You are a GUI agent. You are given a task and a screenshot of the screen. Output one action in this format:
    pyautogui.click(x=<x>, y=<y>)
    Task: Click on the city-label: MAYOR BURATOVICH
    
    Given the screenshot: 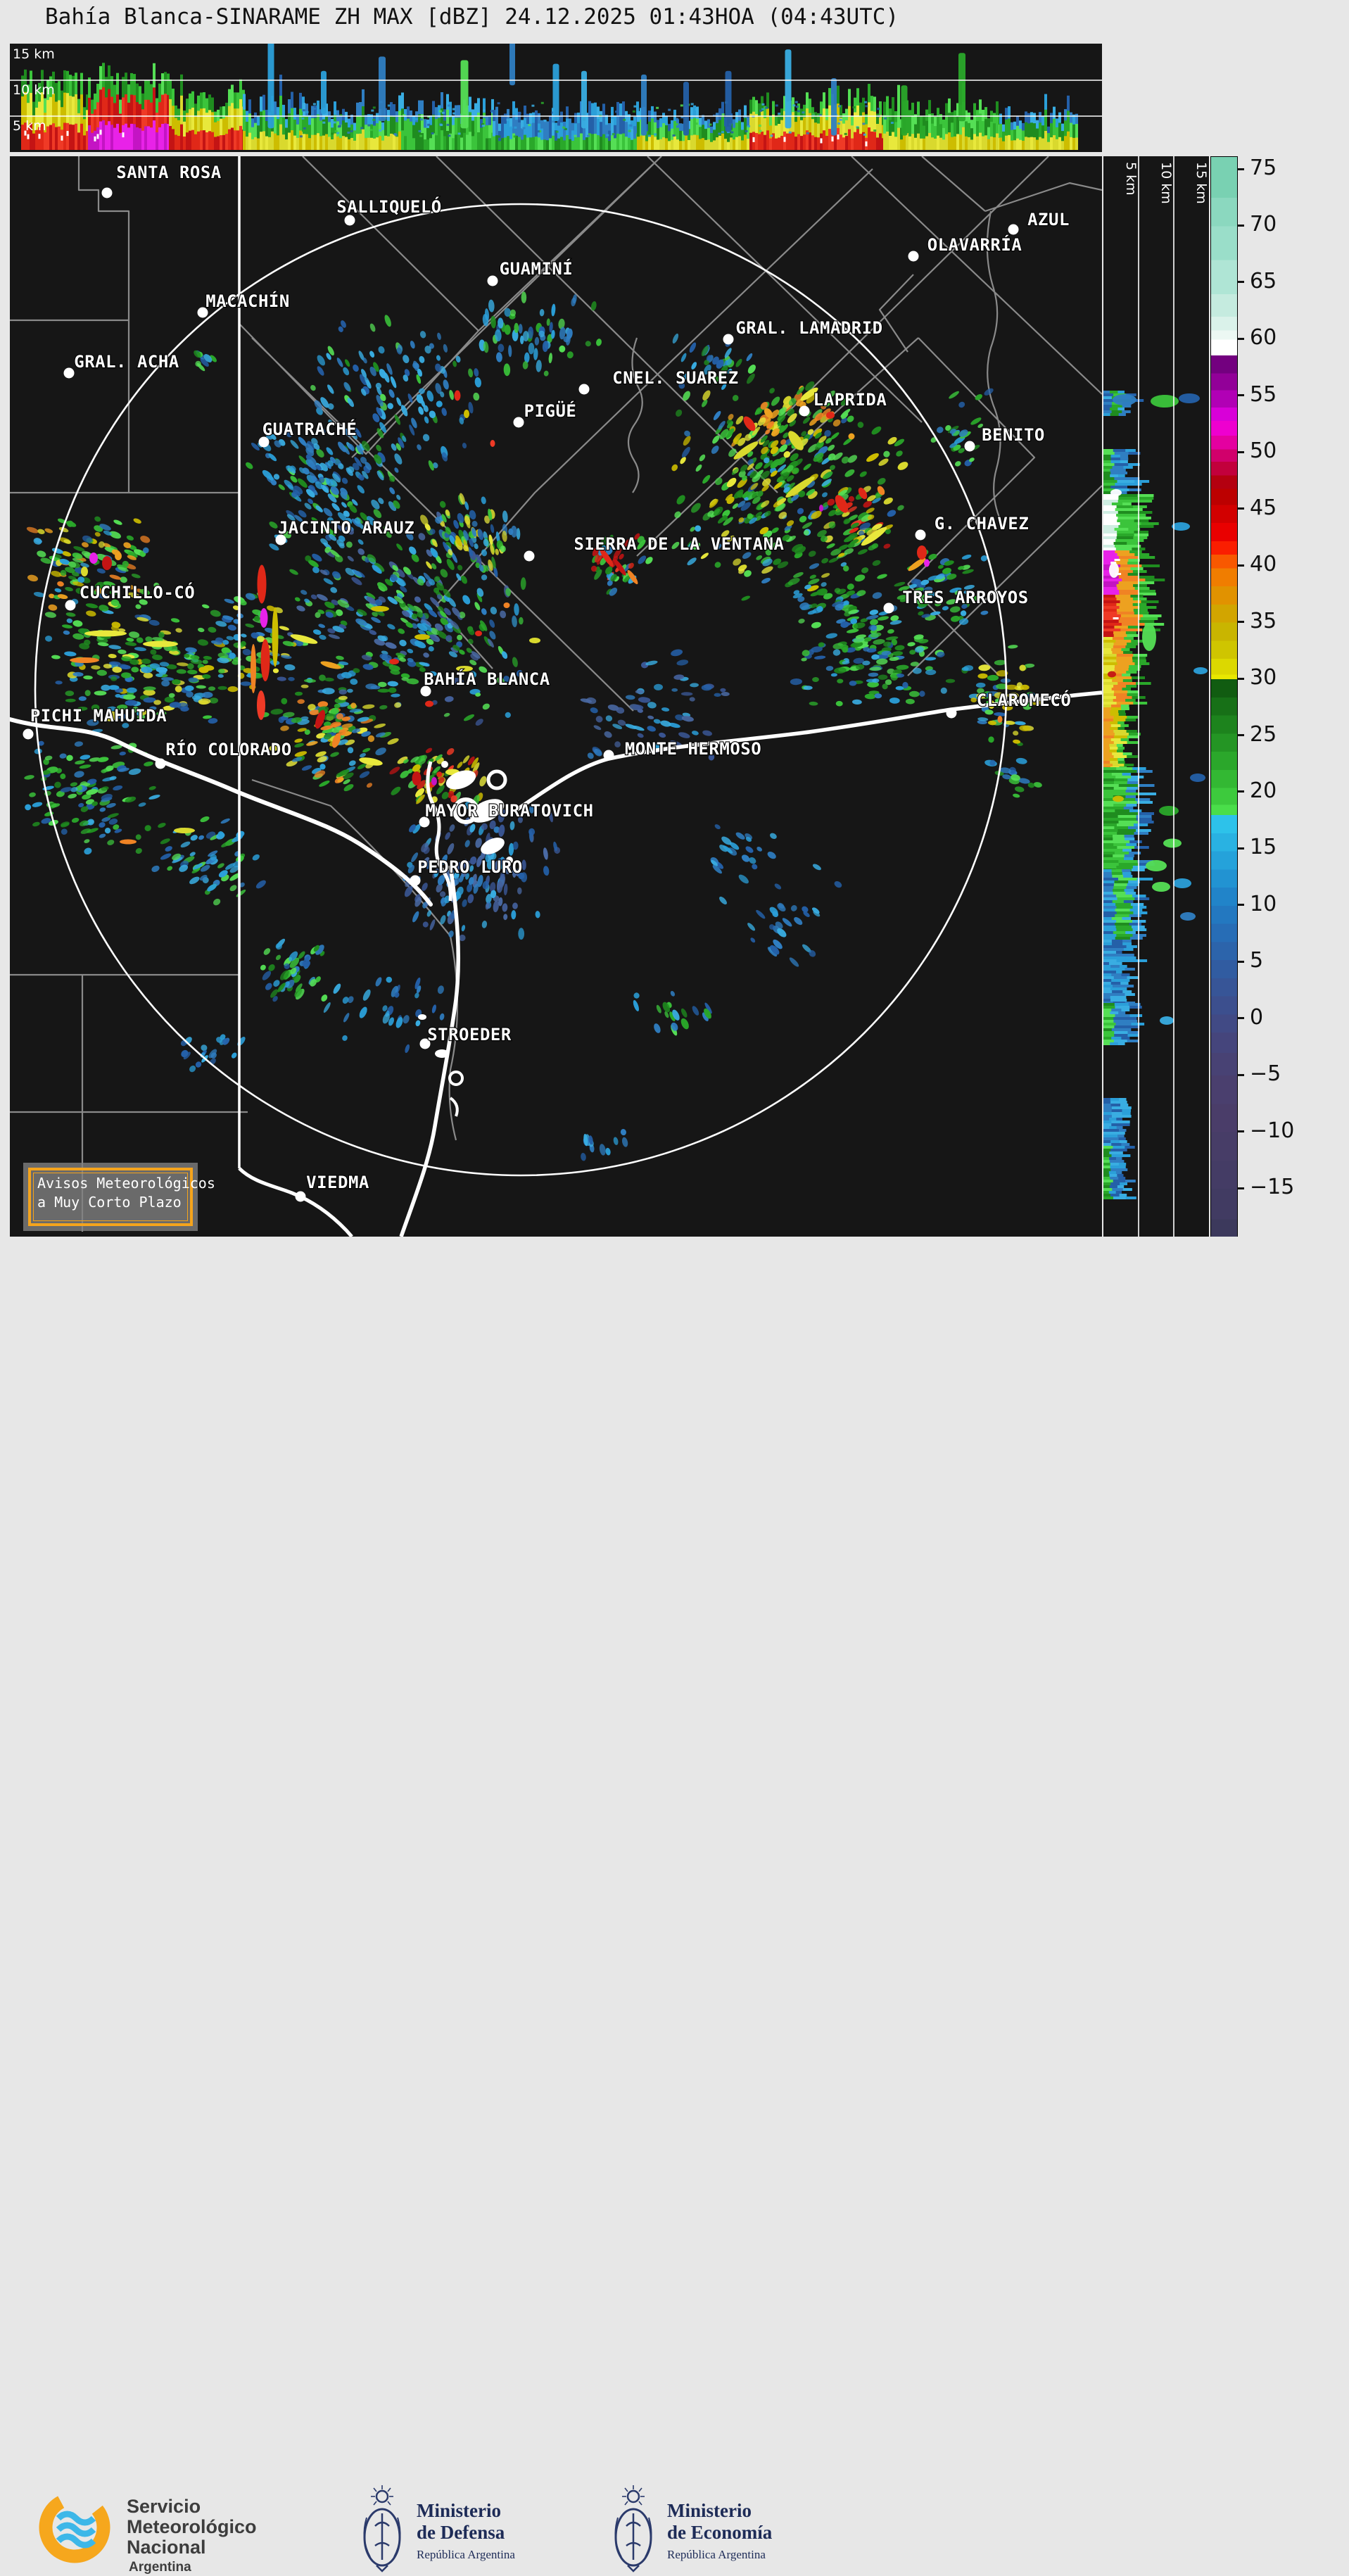 What is the action you would take?
    pyautogui.click(x=509, y=811)
    